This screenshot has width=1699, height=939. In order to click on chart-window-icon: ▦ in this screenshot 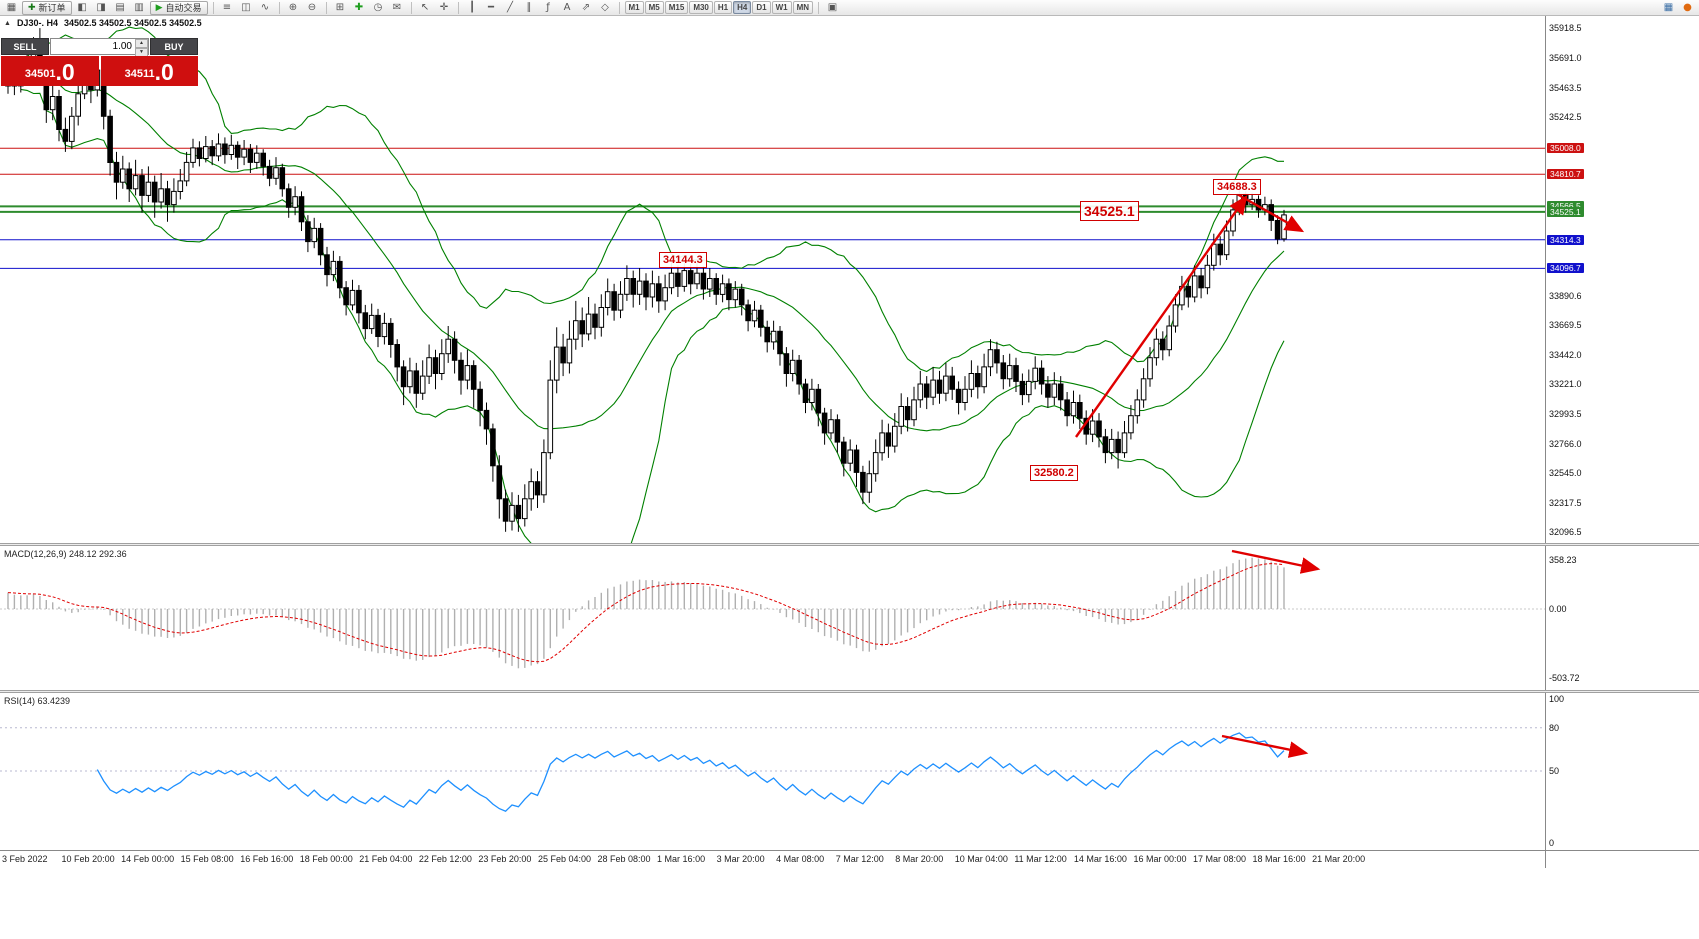, I will do `click(11, 7)`.